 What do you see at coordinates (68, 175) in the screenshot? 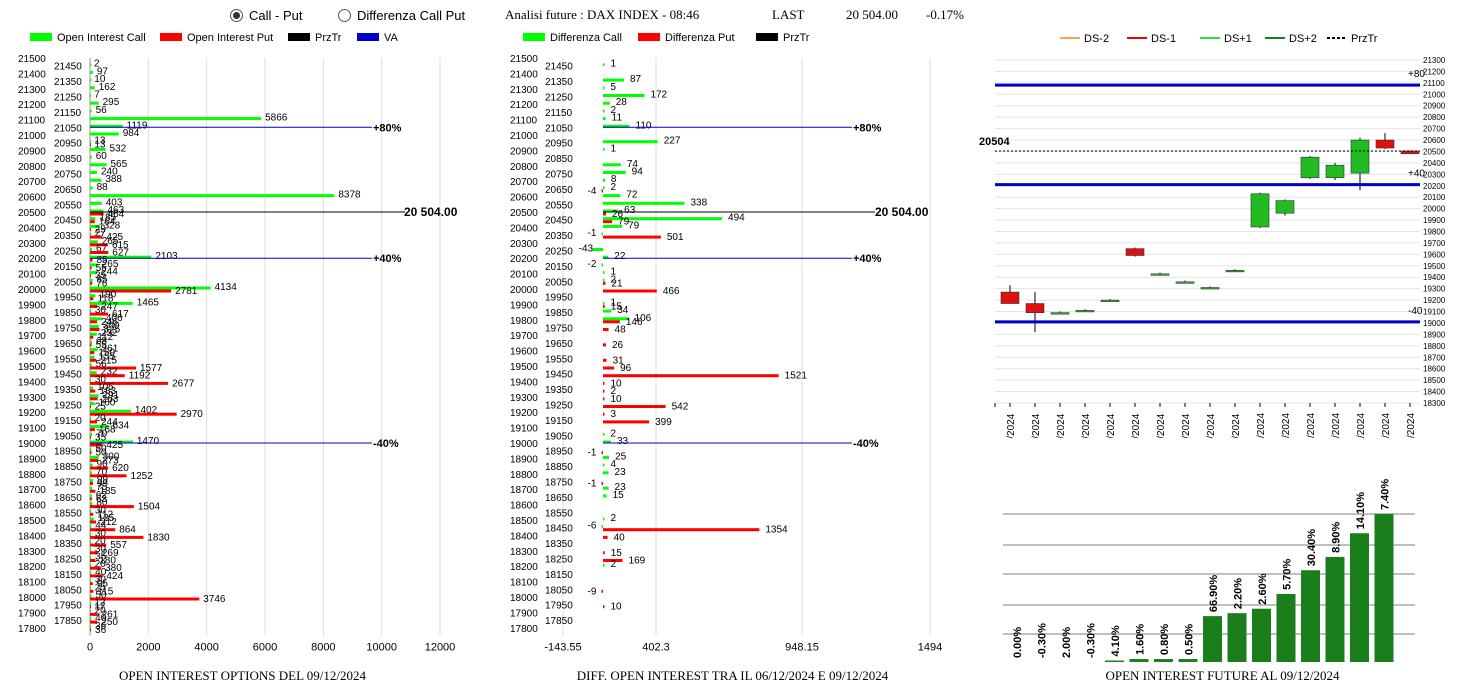
I see `y-tick-label: 20750` at bounding box center [68, 175].